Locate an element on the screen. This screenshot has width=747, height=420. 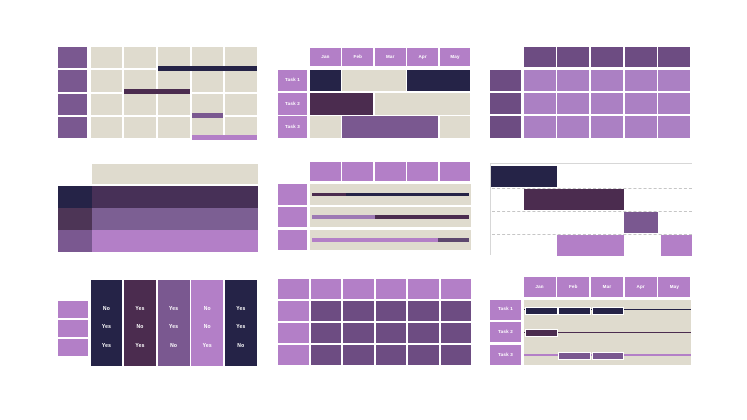
stacked-bands-template is located at coordinates (158, 207).